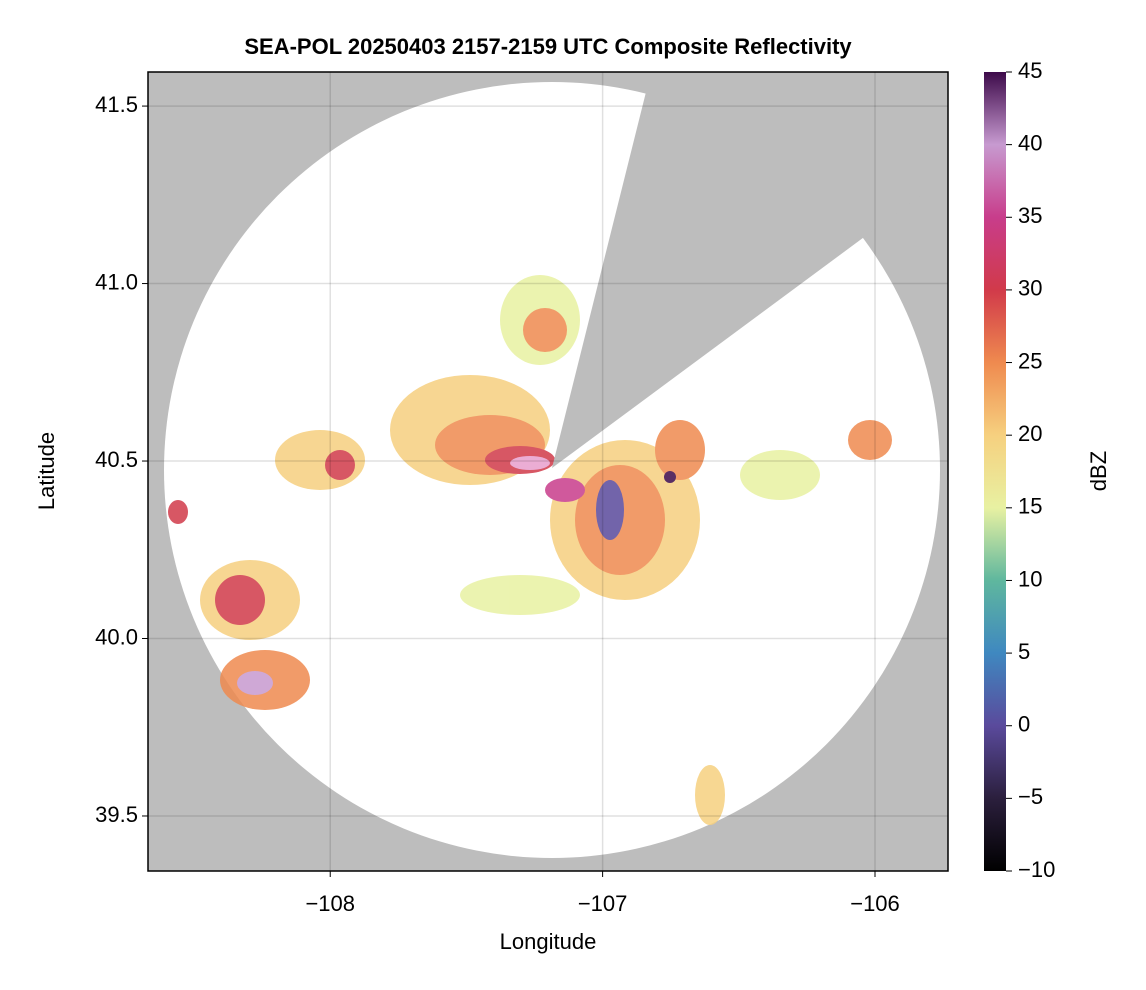 The image size is (1146, 990). Describe the element at coordinates (875, 903) in the screenshot. I see `x-tick-label: −106` at that location.